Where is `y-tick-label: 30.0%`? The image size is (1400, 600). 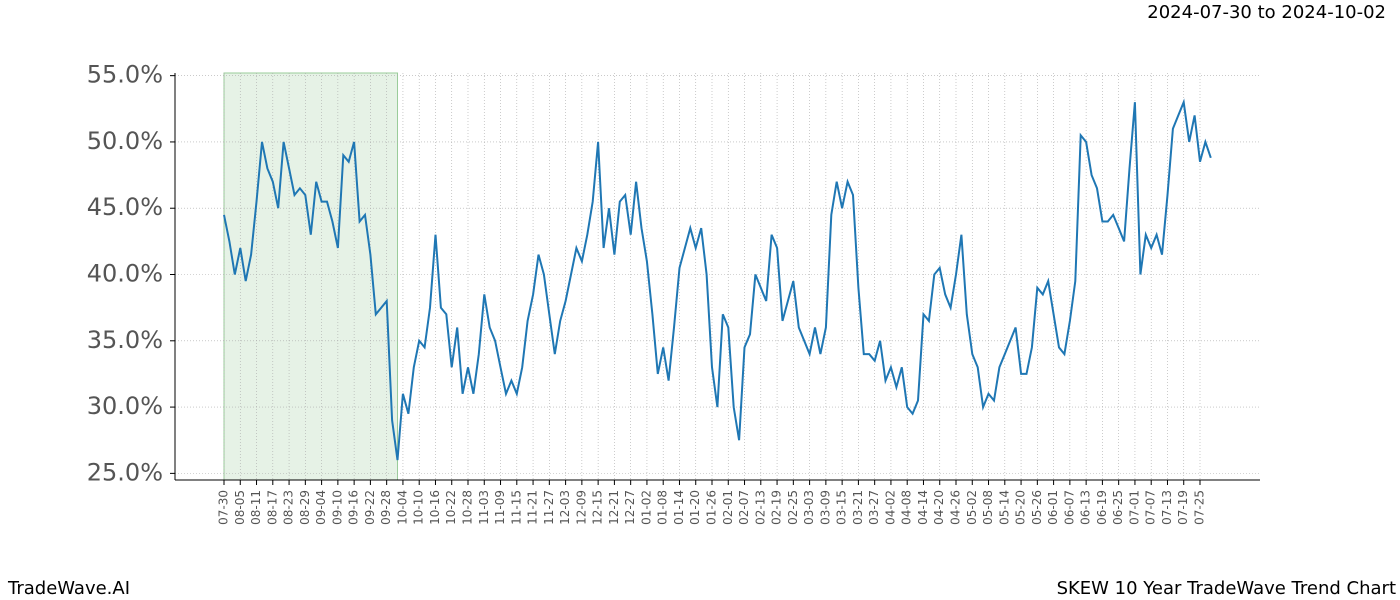 y-tick-label: 30.0% is located at coordinates (125, 406).